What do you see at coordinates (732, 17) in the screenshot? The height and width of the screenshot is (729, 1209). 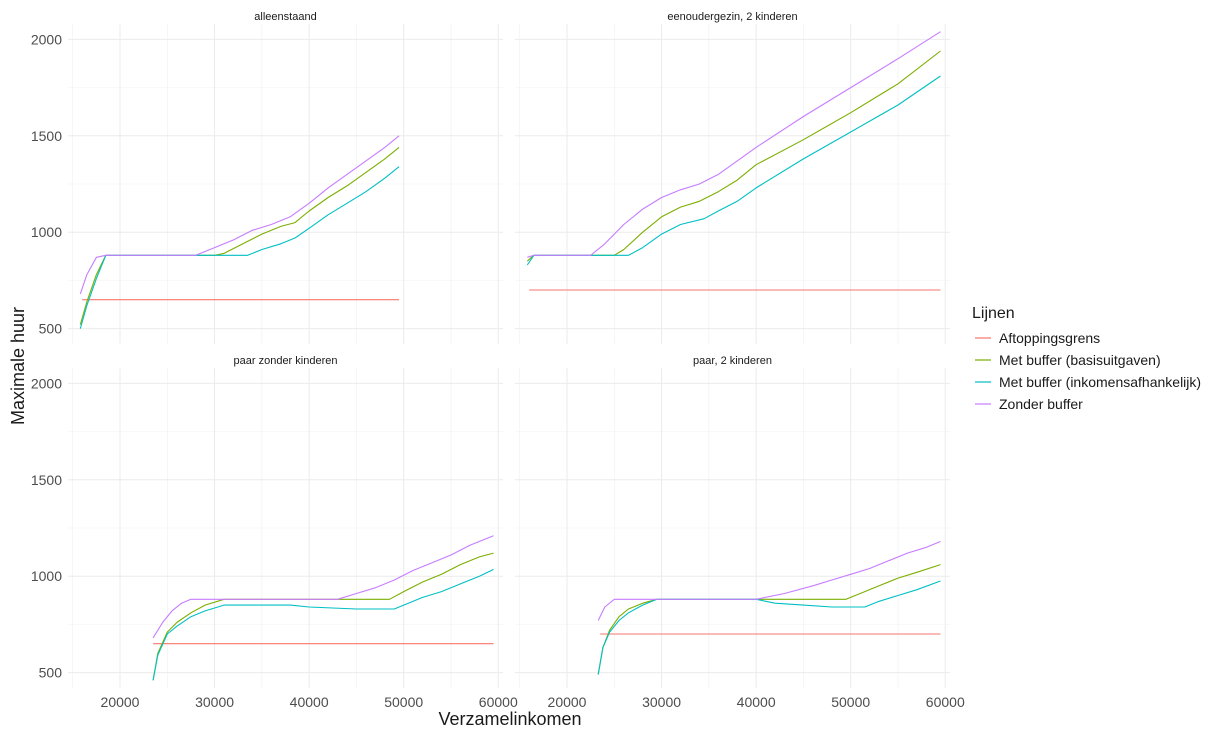 I see `panel-title: eenoudergezin, 2 kinderen` at bounding box center [732, 17].